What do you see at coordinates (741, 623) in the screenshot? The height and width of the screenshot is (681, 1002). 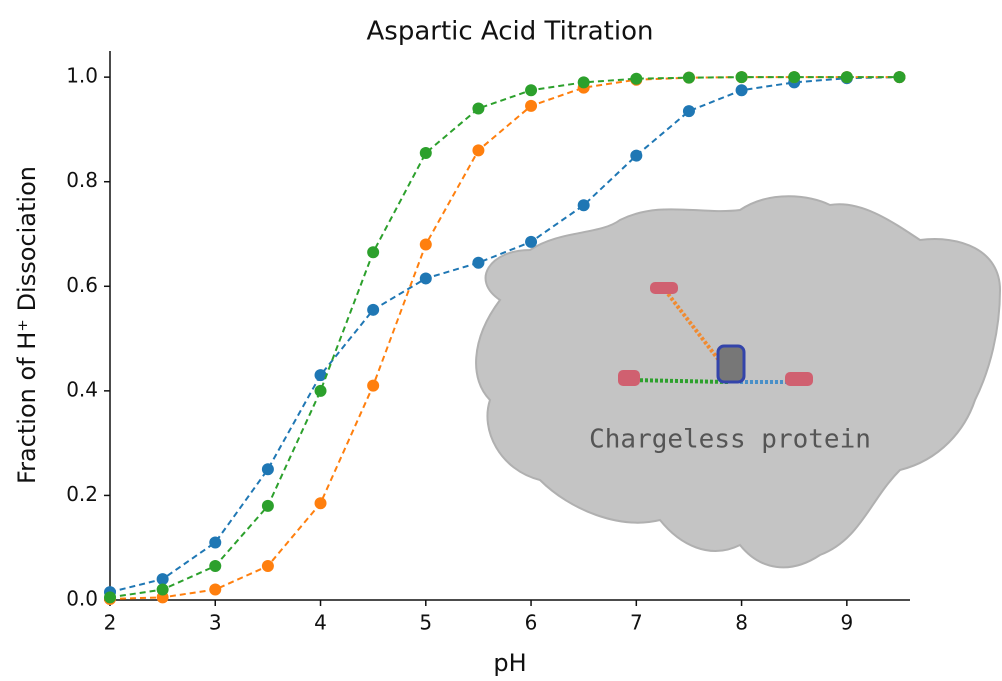 I see `x-tick-label: 8` at bounding box center [741, 623].